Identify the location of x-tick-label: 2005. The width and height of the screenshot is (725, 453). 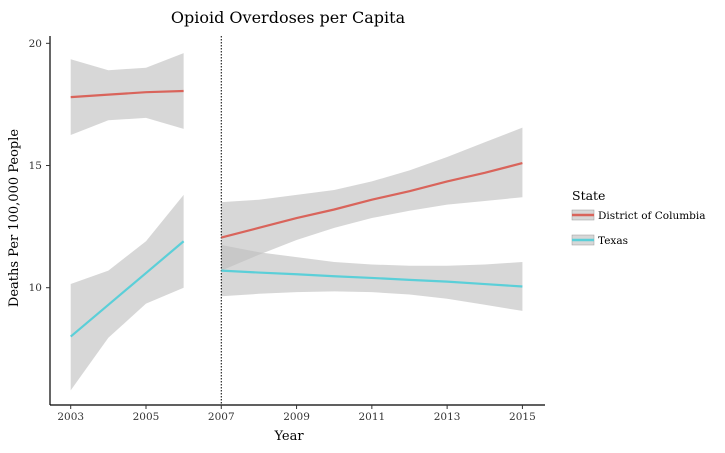
(146, 417).